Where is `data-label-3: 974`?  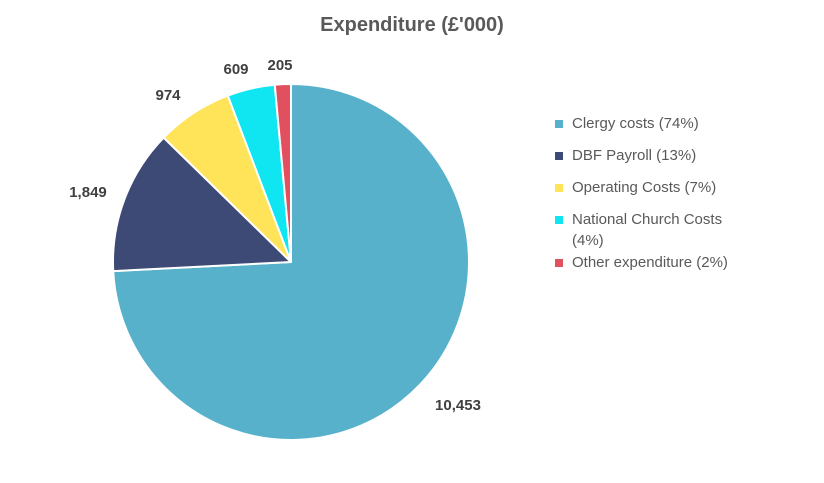 data-label-3: 974 is located at coordinates (168, 95).